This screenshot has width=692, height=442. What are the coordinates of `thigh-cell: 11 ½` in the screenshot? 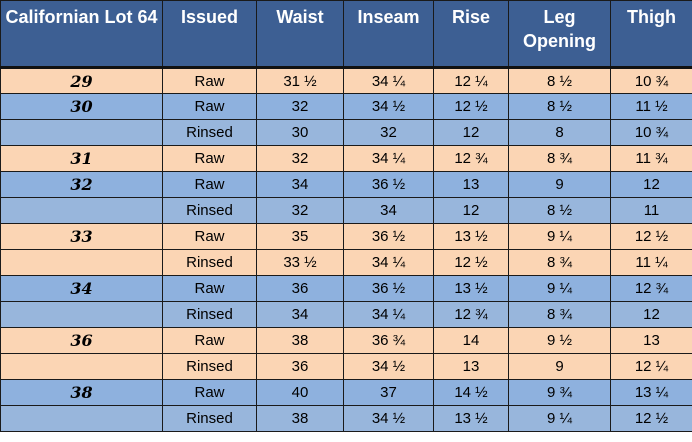 It's located at (651, 106).